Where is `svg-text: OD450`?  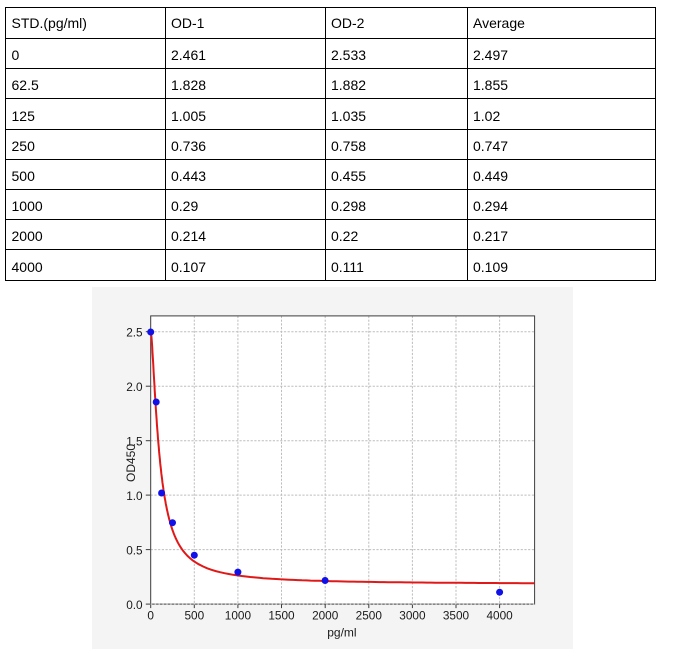 svg-text: OD450 is located at coordinates (131, 463).